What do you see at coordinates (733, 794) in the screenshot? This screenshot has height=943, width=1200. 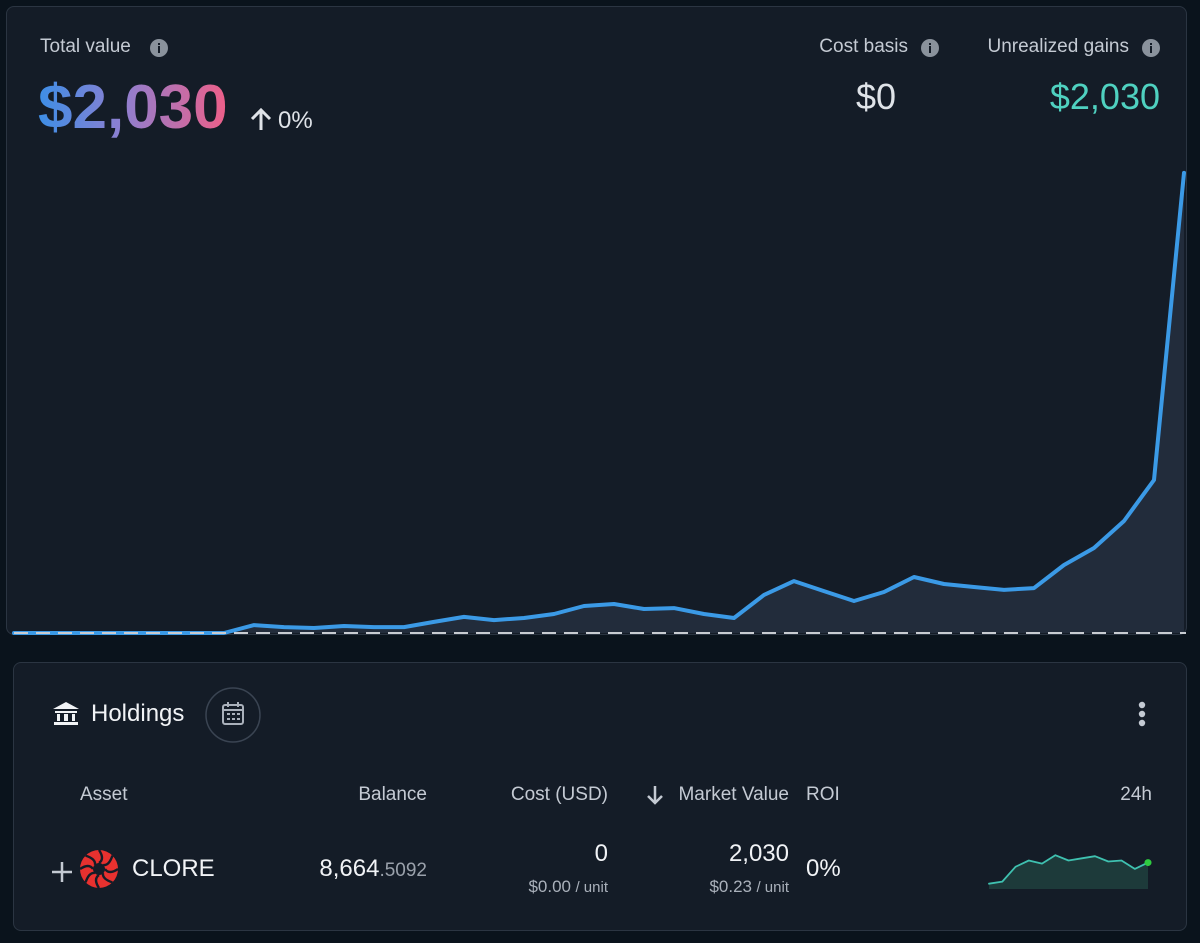 I see `column-header: Market Value` at bounding box center [733, 794].